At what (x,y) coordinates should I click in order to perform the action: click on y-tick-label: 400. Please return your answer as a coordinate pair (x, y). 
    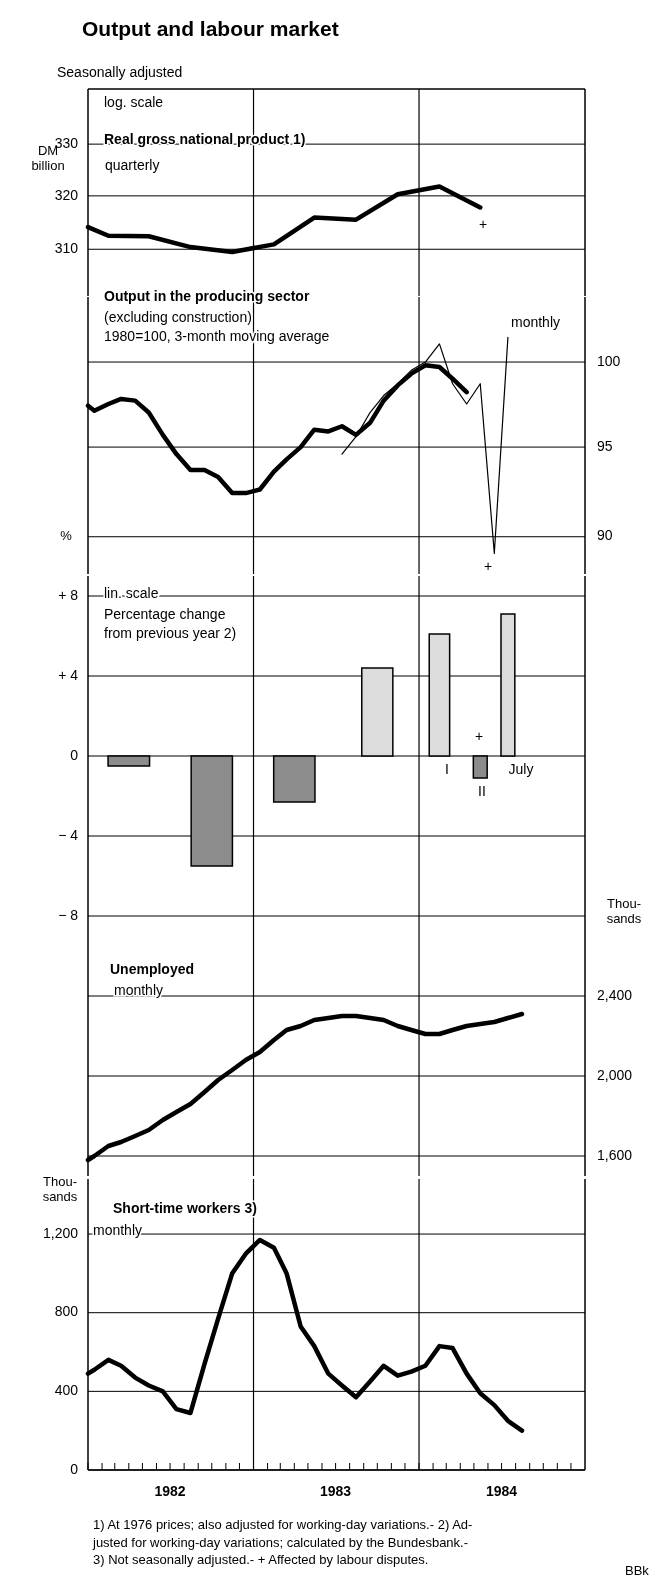
    Looking at the image, I should click on (66, 1390).